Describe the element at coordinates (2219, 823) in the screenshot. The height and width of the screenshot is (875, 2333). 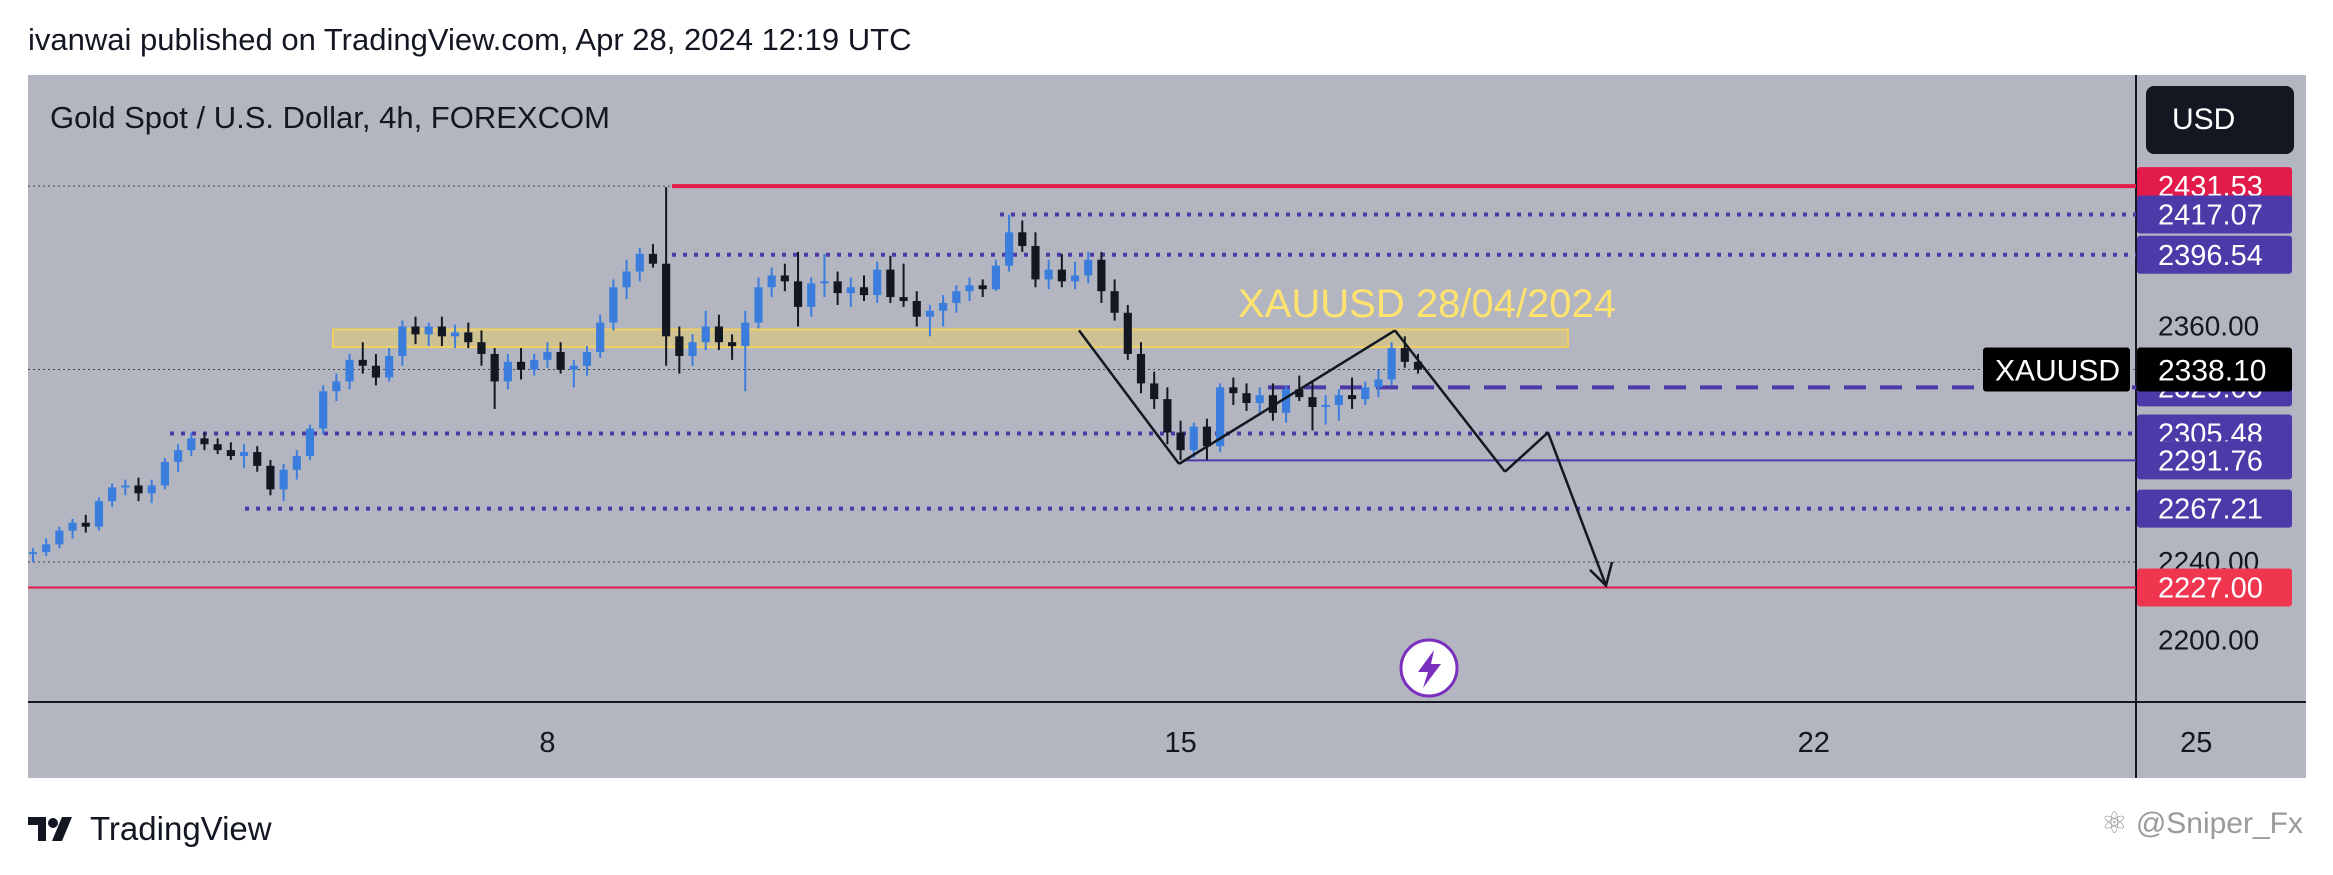
I see `watermark-text: @Sniper_Fx` at that location.